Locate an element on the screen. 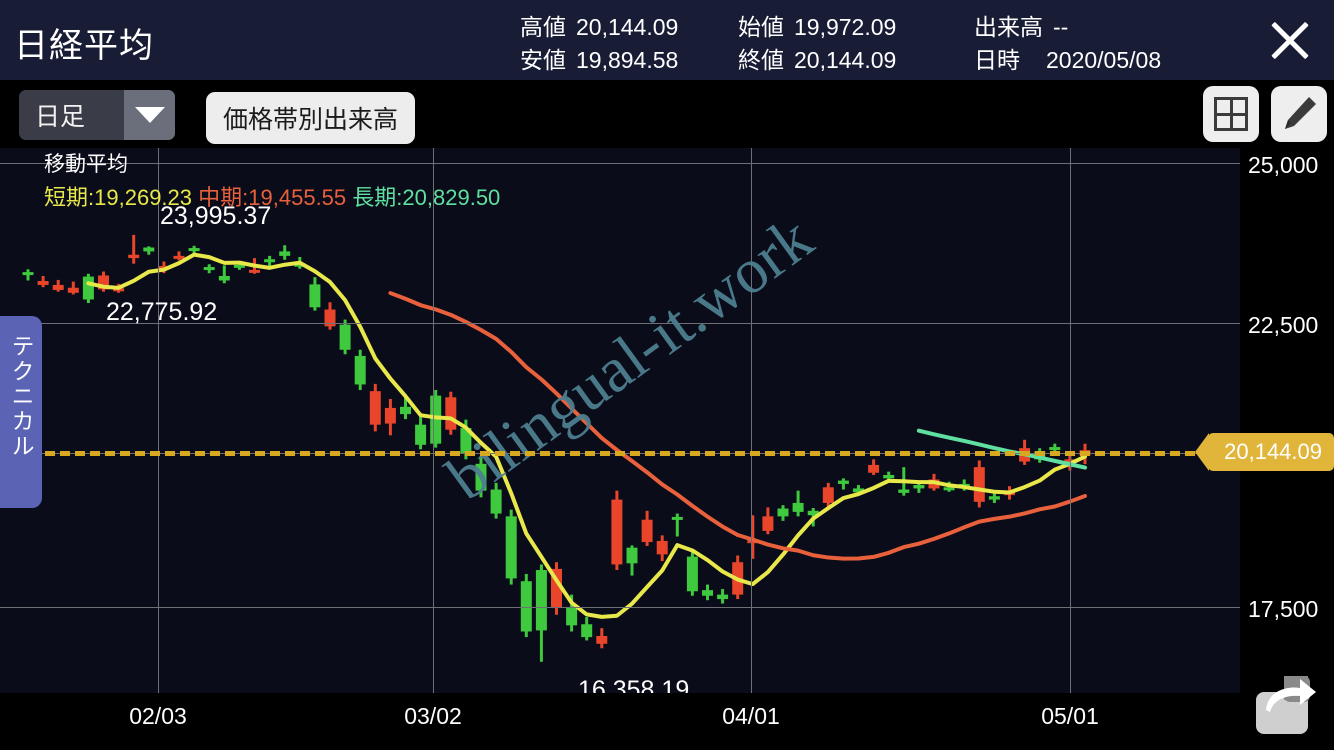  ma-long: 長期:20,829.50 is located at coordinates (426, 197).